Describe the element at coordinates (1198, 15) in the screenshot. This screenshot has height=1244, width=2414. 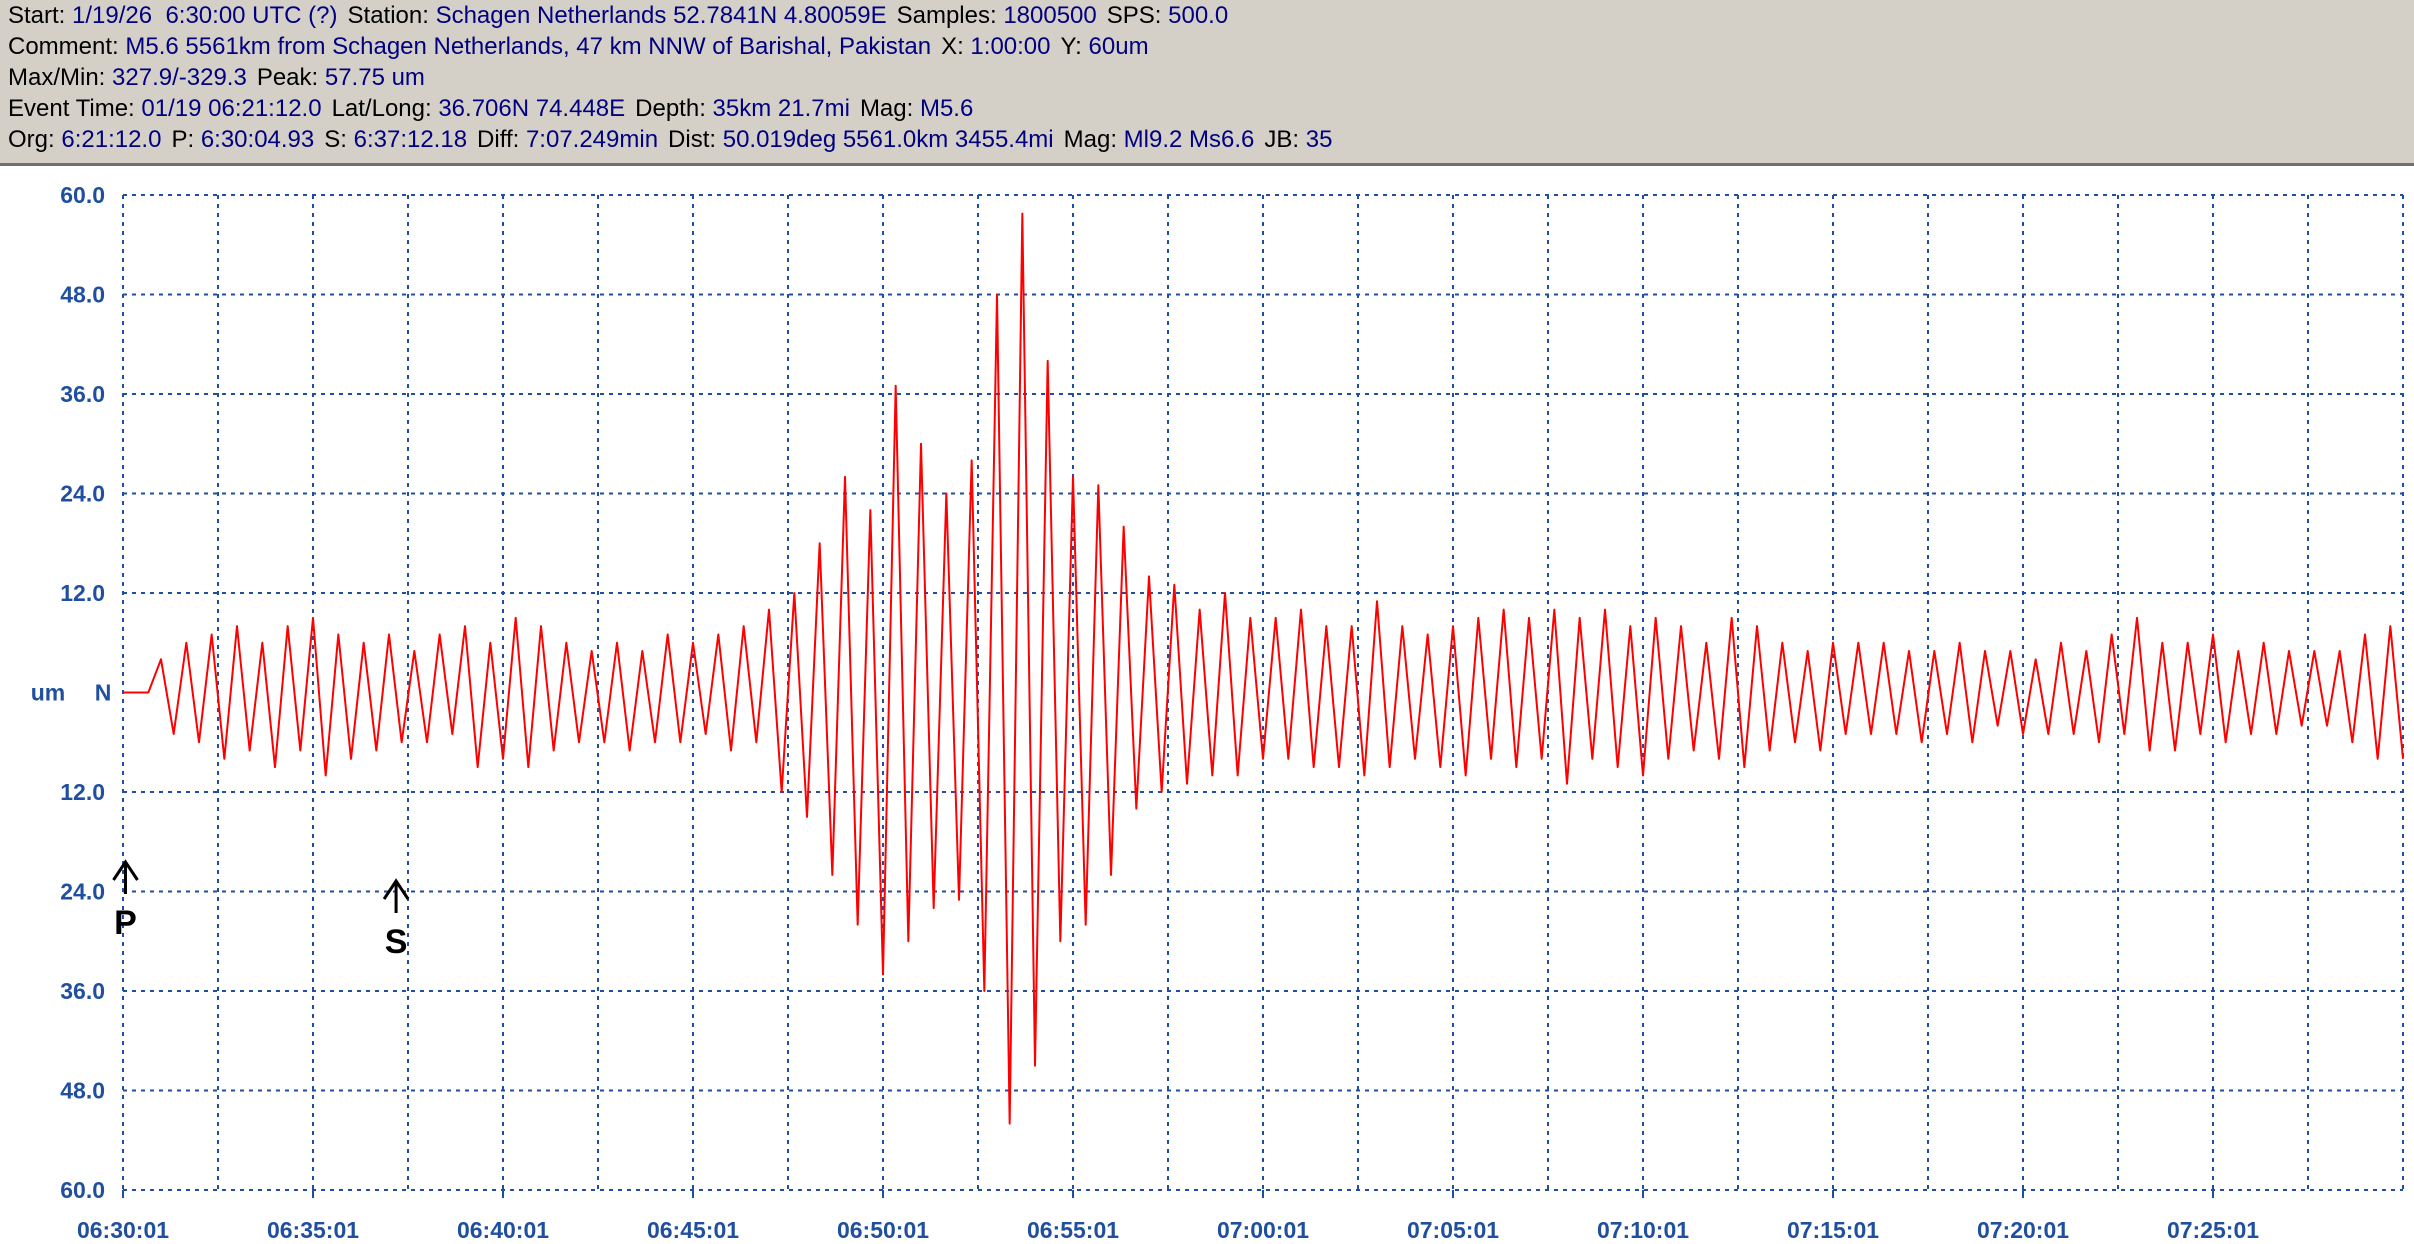
I see `header-value: 500.0` at that location.